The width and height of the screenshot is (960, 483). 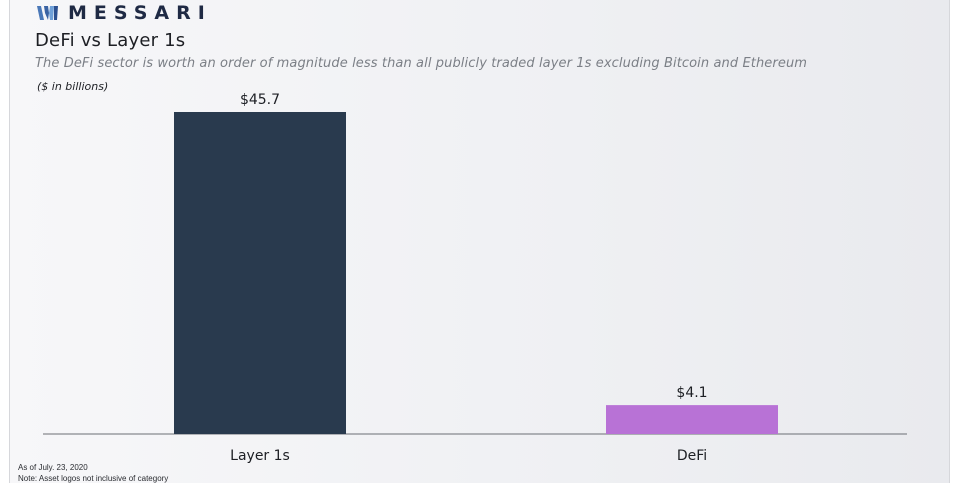 I want to click on brand-name: MESSARI, so click(x=140, y=13).